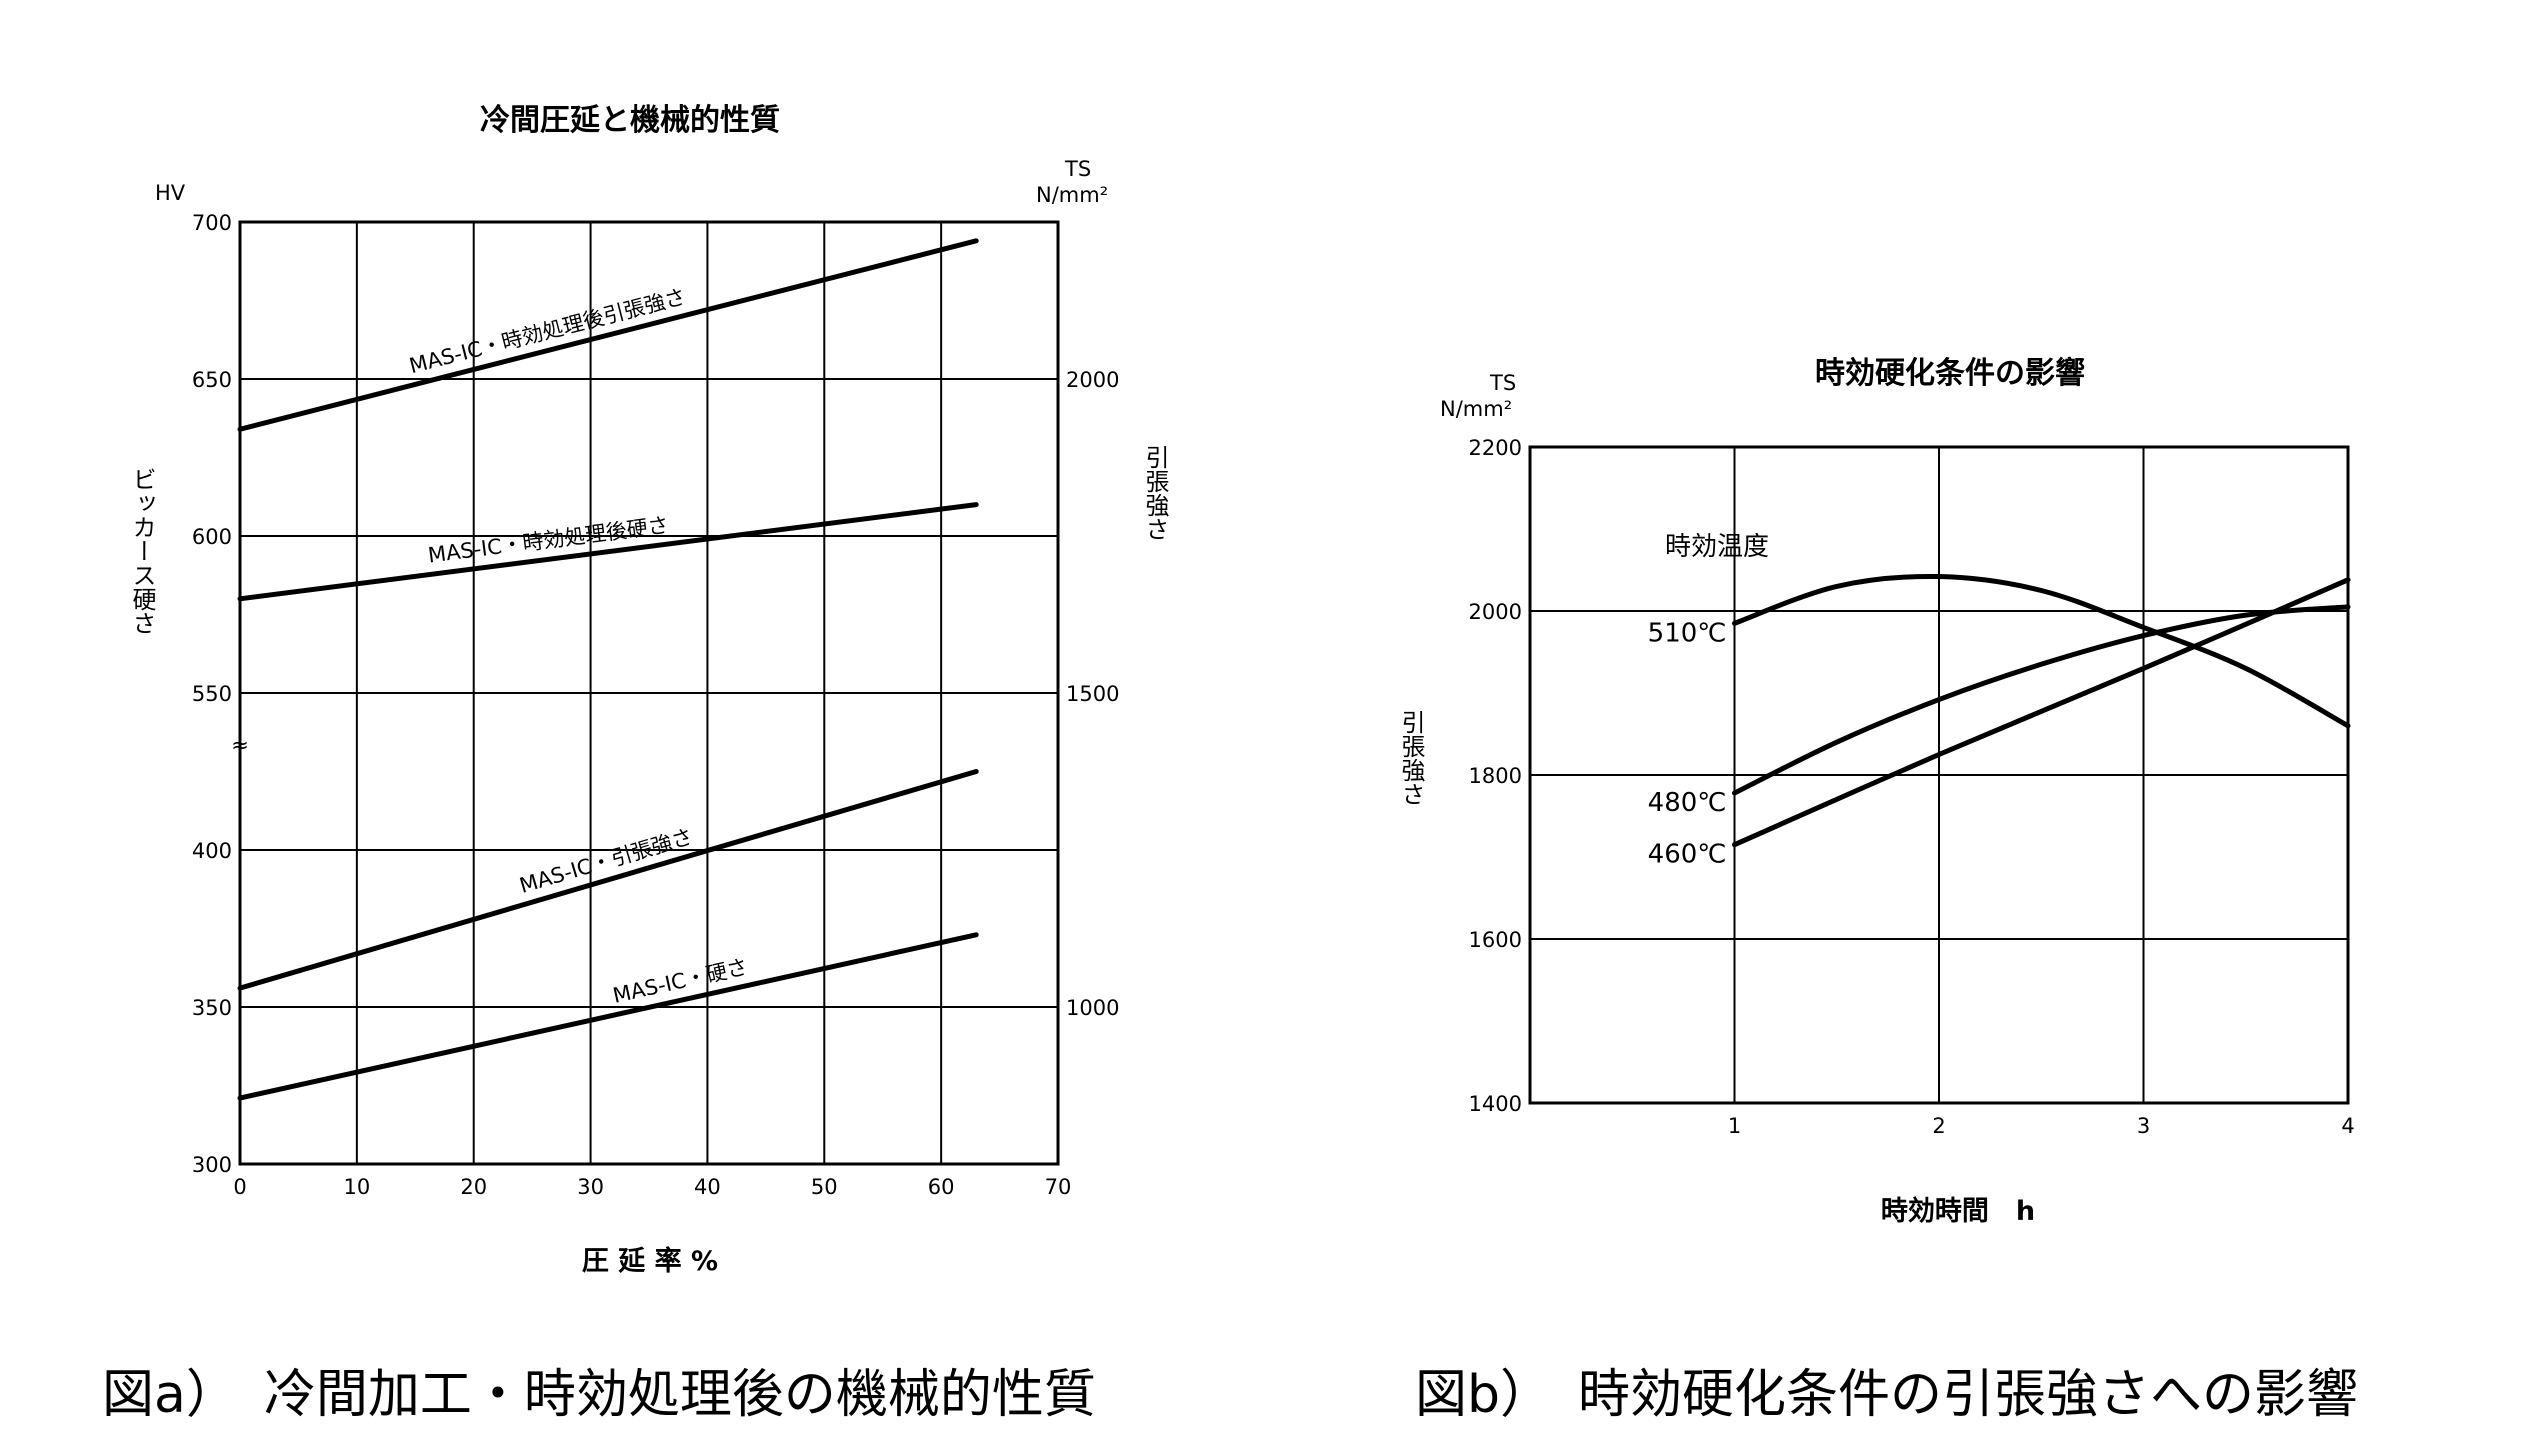  Describe the element at coordinates (1717, 547) in the screenshot. I see `legend-title-aging-temperature: 時効温度` at that location.